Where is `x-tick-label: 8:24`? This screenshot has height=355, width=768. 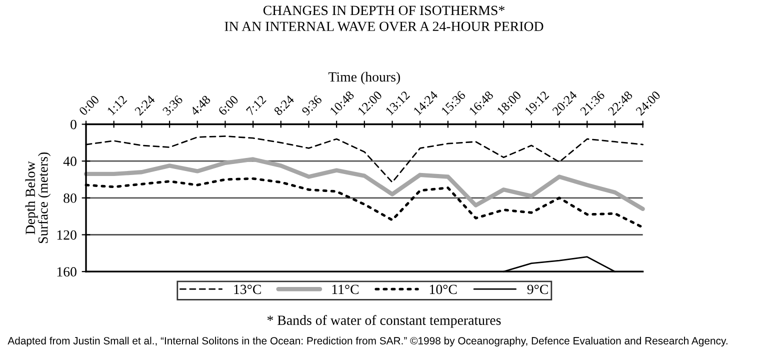 x-tick-label: 8:24 is located at coordinates (284, 105).